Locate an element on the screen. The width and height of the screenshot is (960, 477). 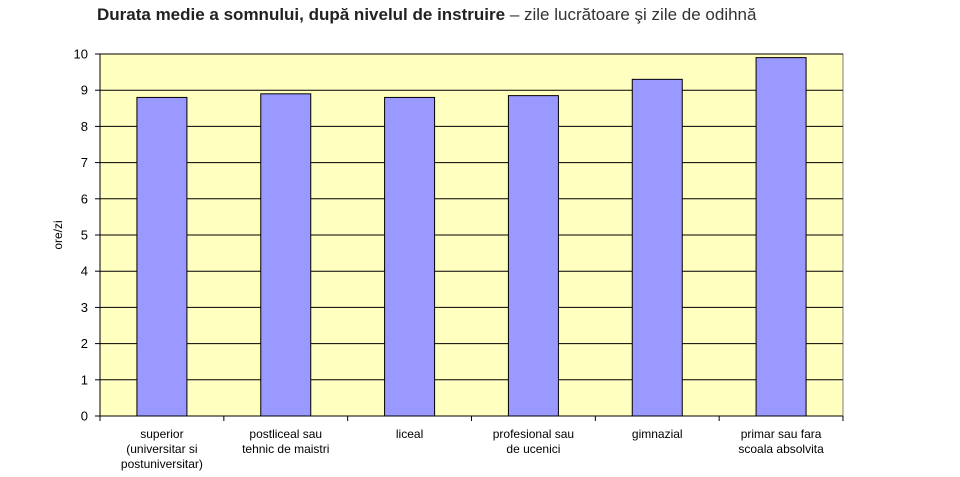
x-category-label: profesional sau de ucenici is located at coordinates (533, 441).